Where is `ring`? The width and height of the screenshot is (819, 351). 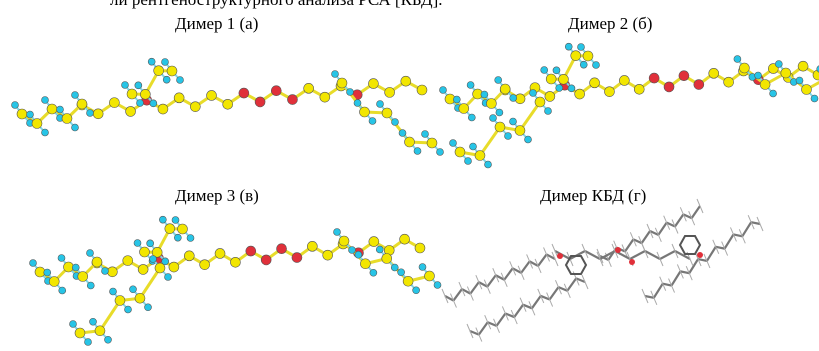
ring is located at coordinates (576, 265).